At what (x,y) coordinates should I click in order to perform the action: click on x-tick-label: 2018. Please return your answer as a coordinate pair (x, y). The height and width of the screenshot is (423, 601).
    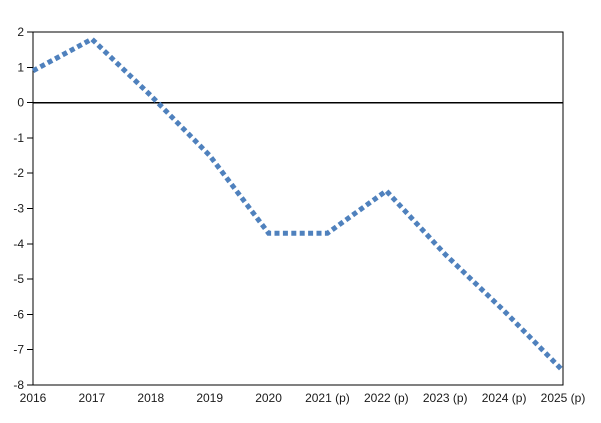
    Looking at the image, I should click on (150, 398).